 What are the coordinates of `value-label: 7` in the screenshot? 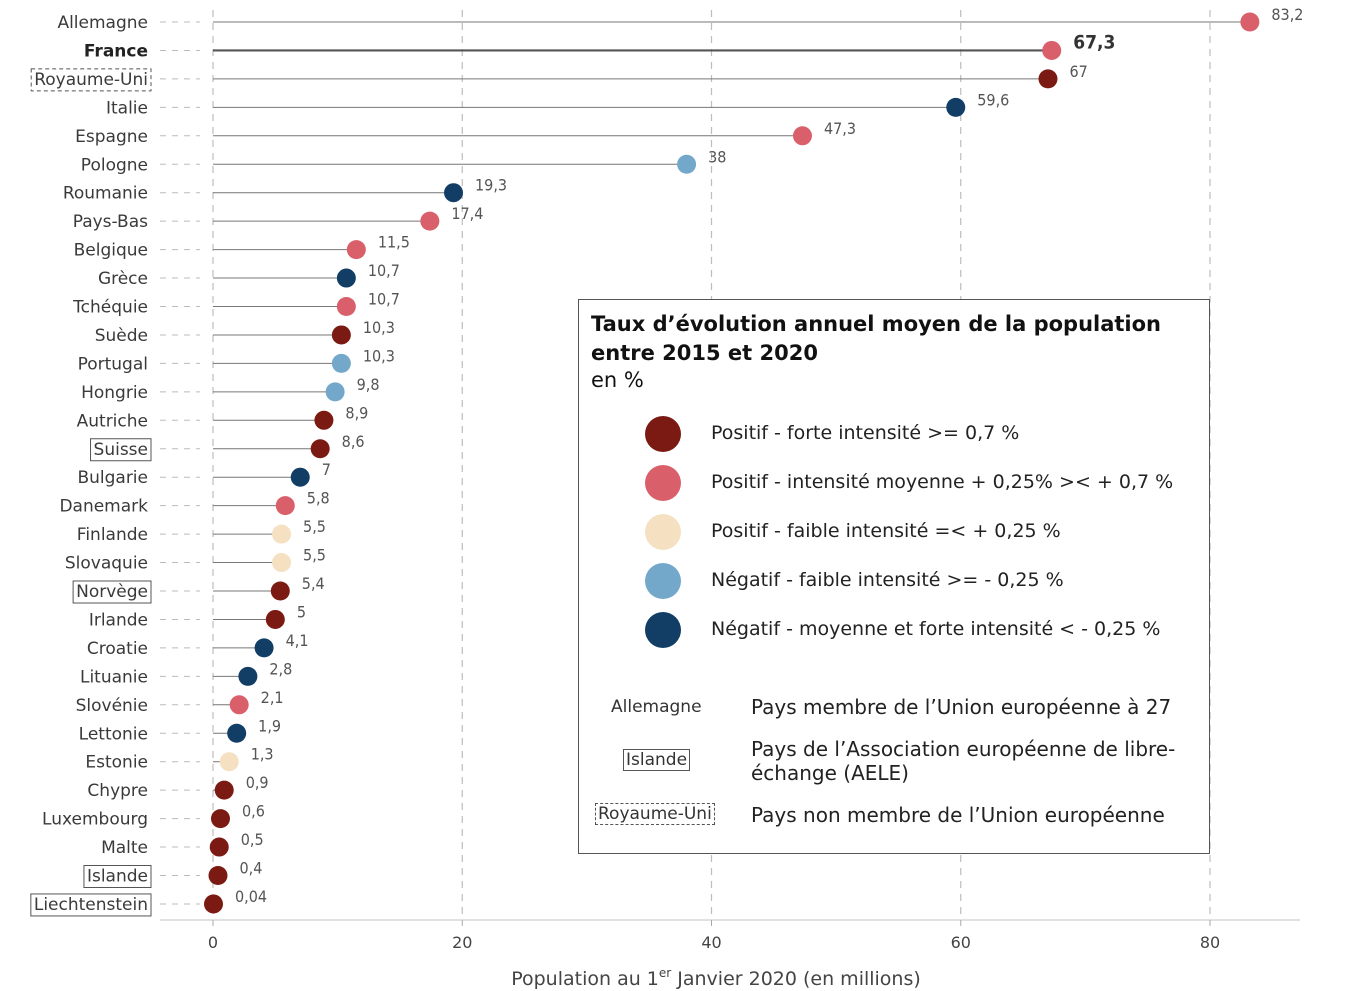 It's located at (326, 469).